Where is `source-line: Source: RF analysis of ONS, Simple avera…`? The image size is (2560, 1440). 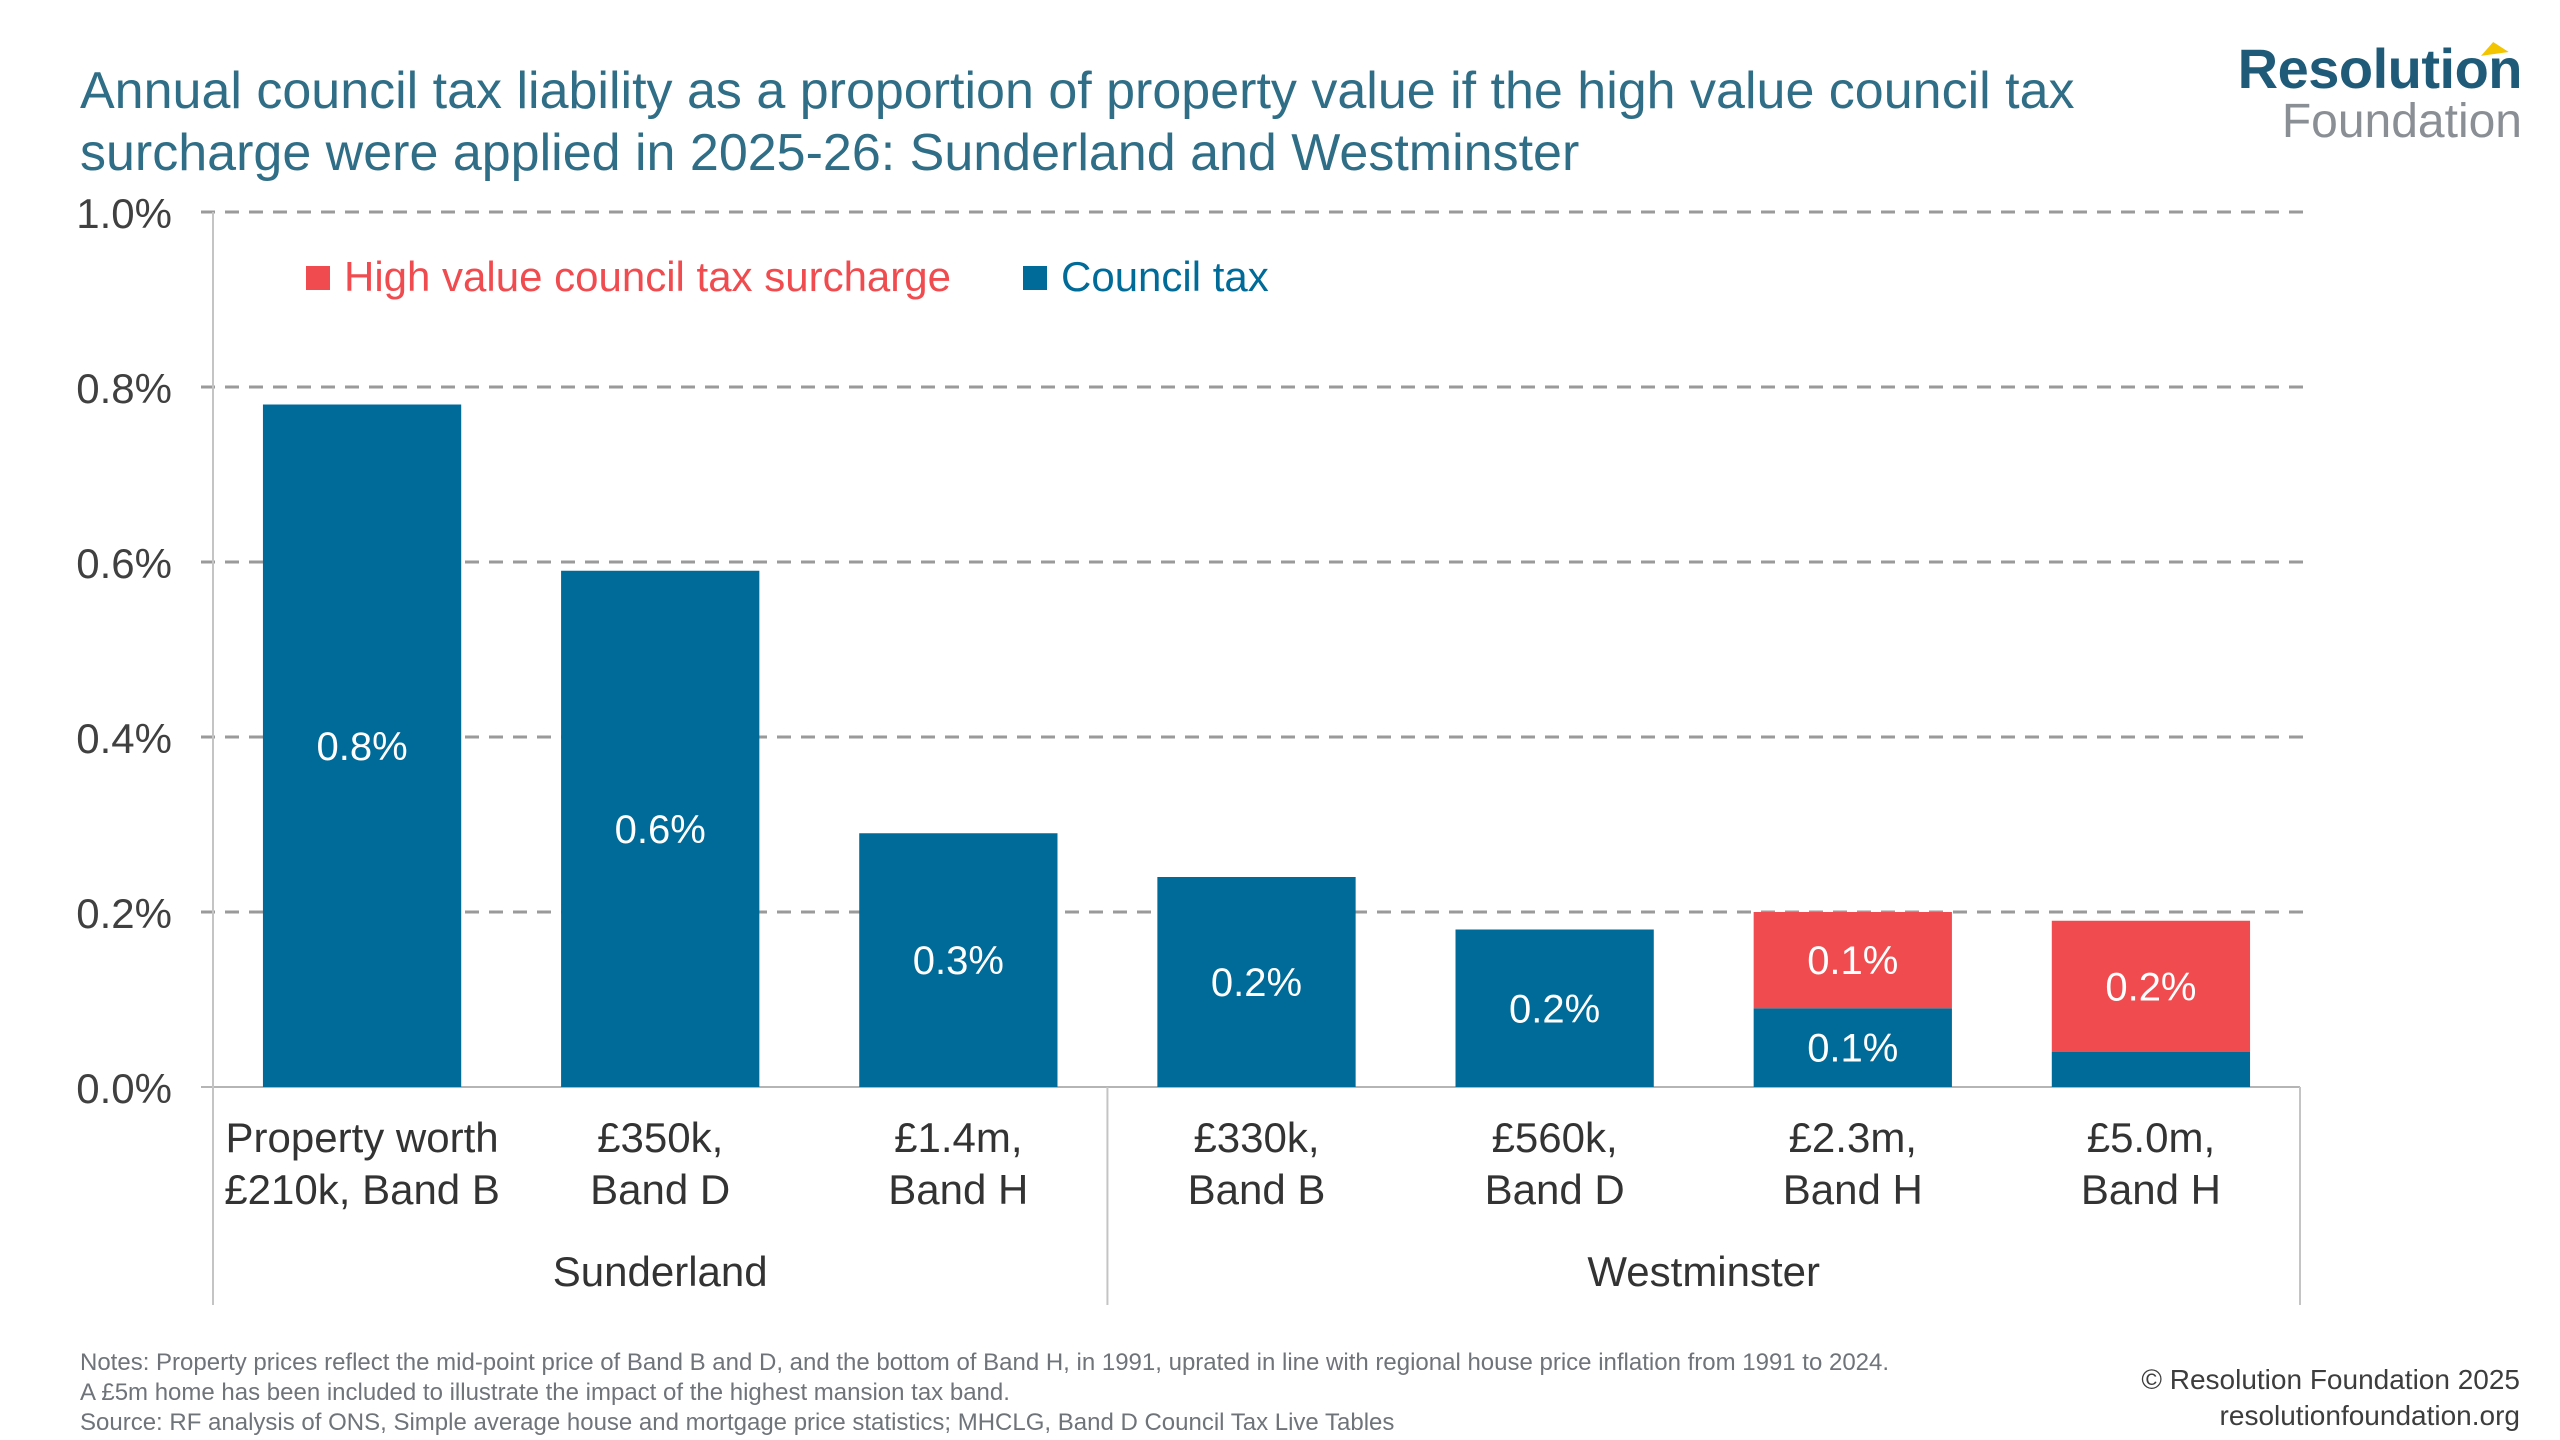 source-line: Source: RF analysis of ONS, Simple avera… is located at coordinates (737, 1422).